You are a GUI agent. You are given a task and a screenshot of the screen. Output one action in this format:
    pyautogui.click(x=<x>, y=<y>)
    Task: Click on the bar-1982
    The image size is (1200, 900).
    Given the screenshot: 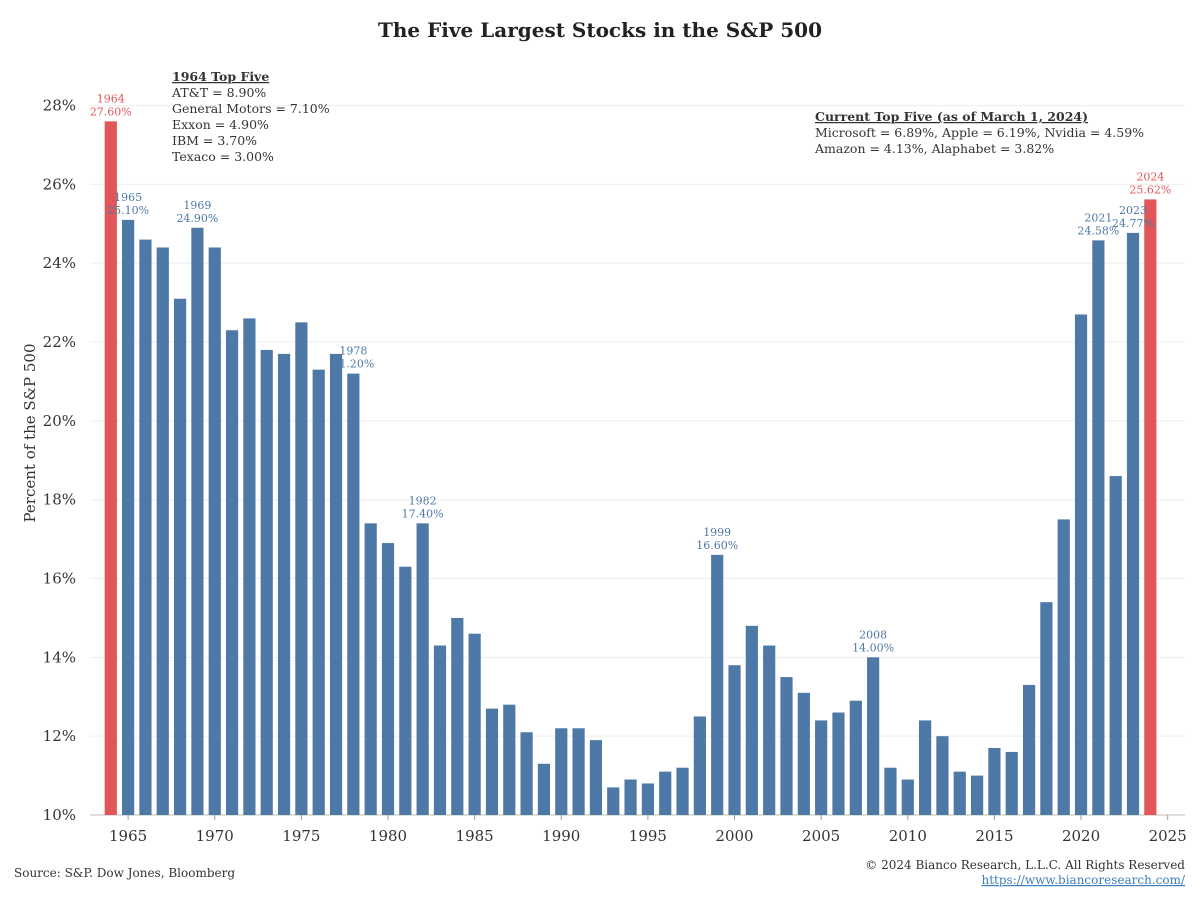 What is the action you would take?
    pyautogui.click(x=422, y=669)
    